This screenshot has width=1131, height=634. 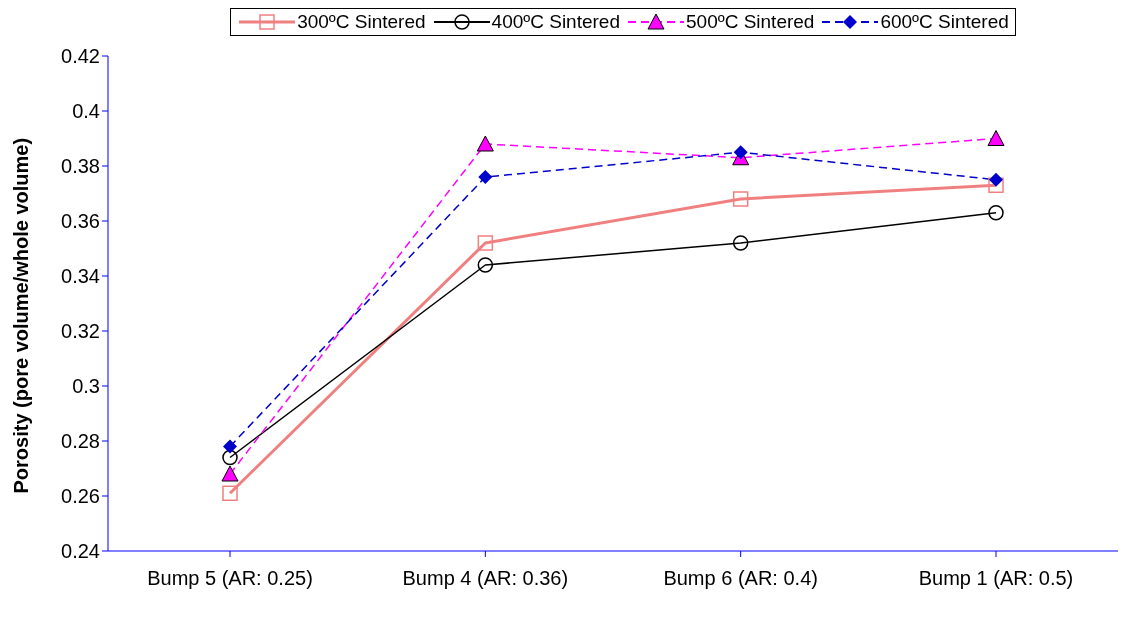 I want to click on legend-label: 400ºC Sintered, so click(x=555, y=22).